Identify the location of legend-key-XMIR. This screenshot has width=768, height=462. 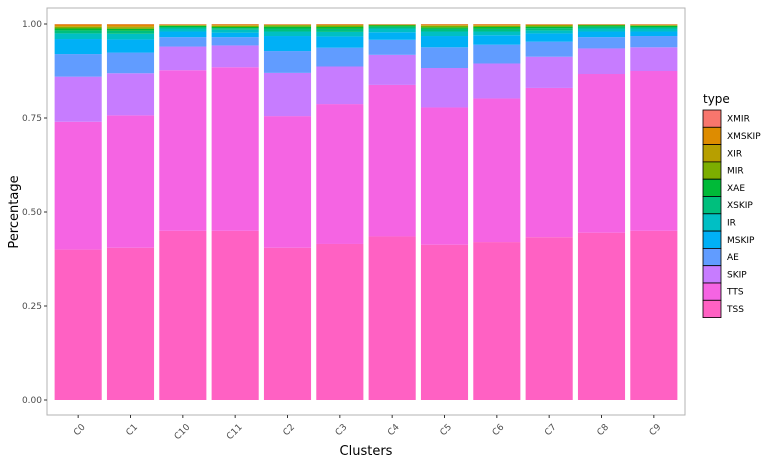
(712, 118).